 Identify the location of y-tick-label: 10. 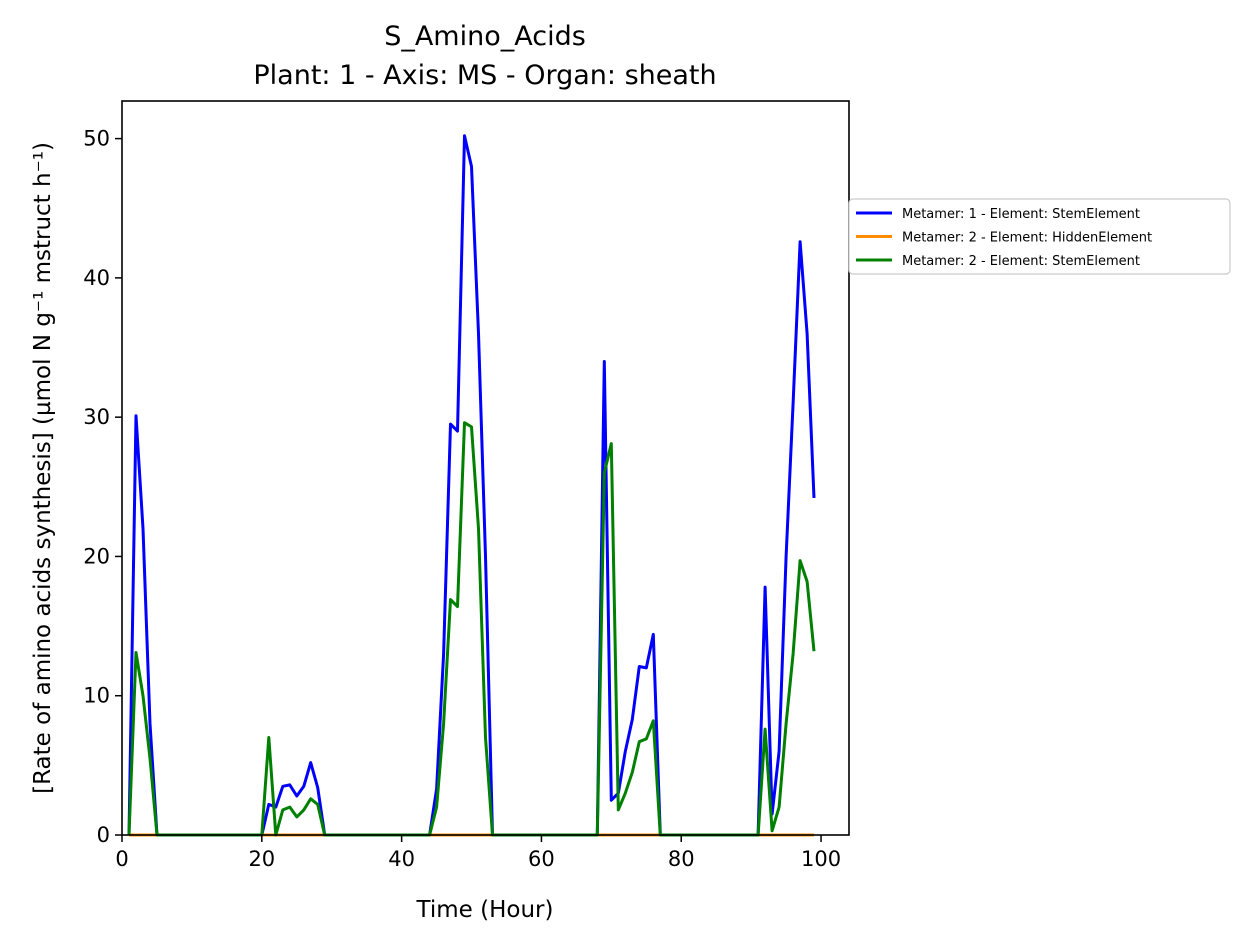
(96, 696).